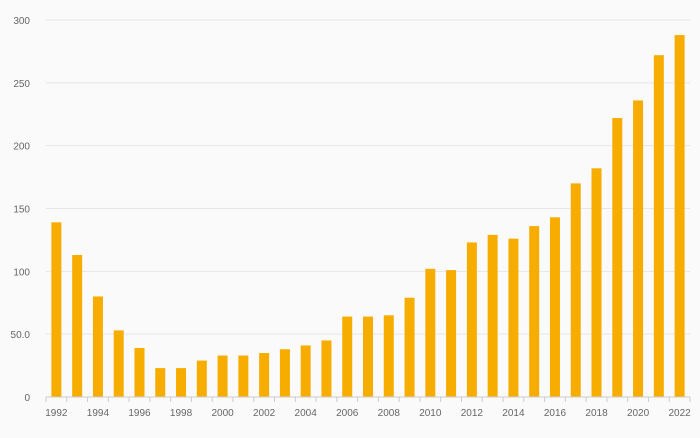 The width and height of the screenshot is (700, 438). I want to click on bar-2000, so click(222, 376).